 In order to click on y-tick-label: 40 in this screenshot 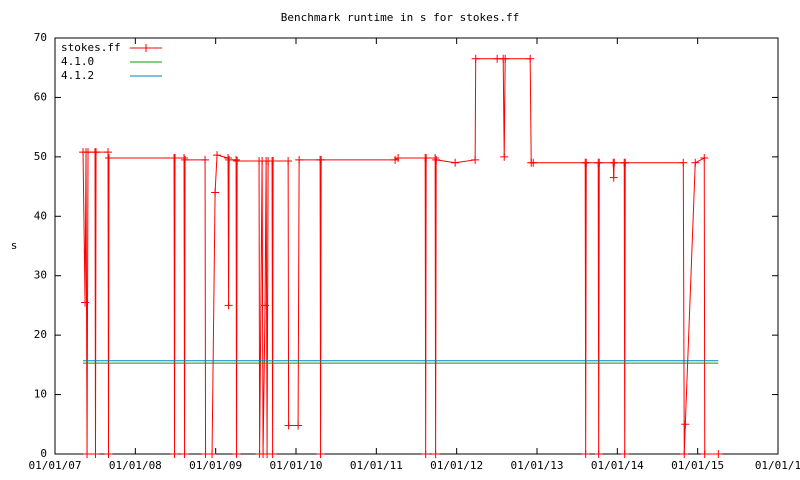, I will do `click(40, 215)`.